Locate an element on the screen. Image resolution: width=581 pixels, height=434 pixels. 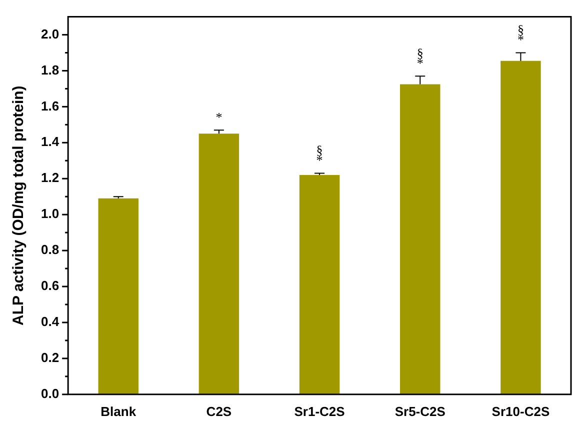
y-tick-label: 1.6 is located at coordinates (50, 106).